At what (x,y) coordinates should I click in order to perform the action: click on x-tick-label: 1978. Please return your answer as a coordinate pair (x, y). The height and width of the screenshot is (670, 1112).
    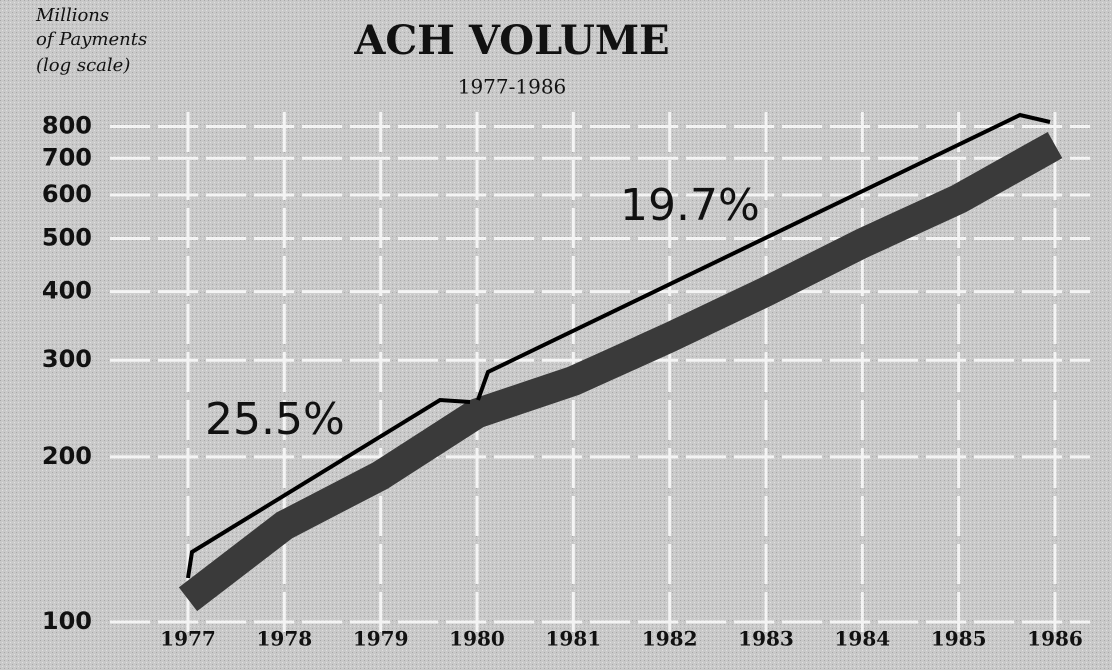
    Looking at the image, I should click on (284, 639).